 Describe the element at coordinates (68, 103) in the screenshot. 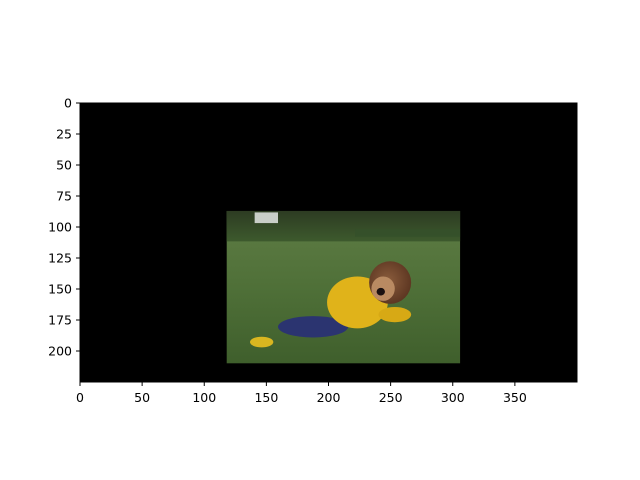

I see `y-tick-label: 0` at that location.